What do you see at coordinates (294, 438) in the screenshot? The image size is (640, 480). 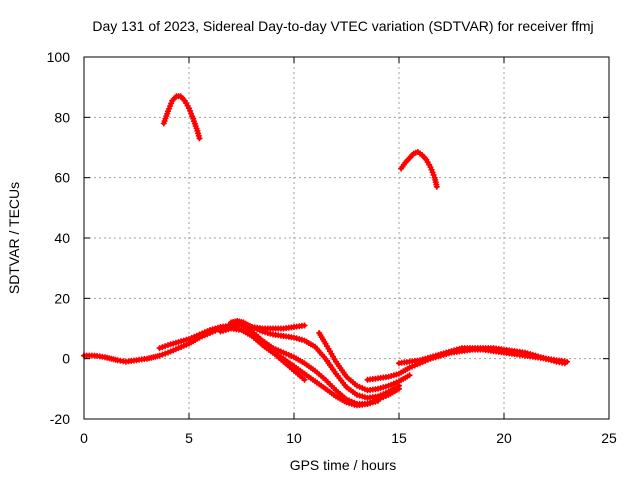 I see `x-tick-label: 10` at bounding box center [294, 438].